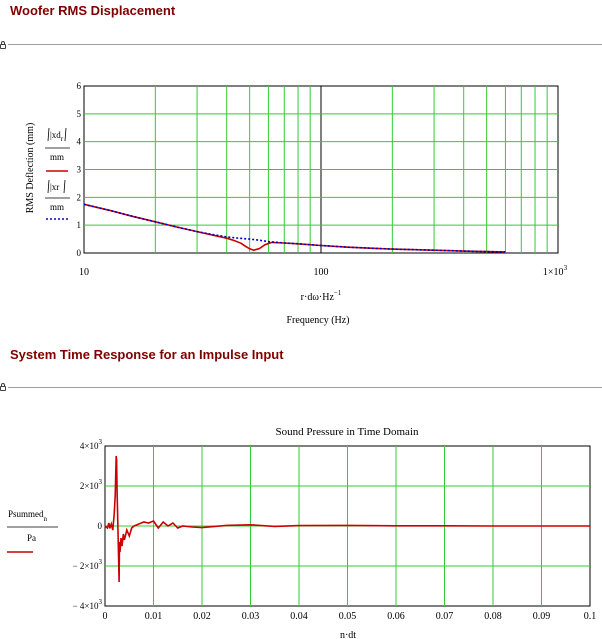  I want to click on y-tick-label: − 2×103, so click(88, 564).